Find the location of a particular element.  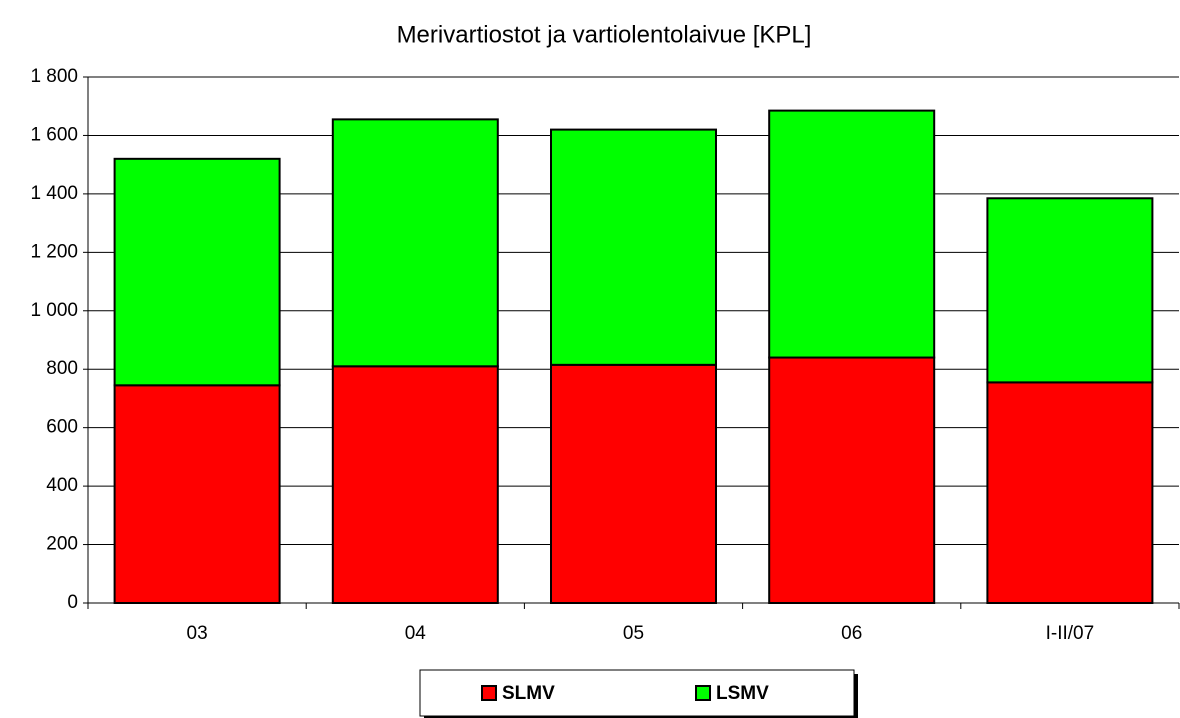

y-tick-label: 1 400 is located at coordinates (54, 193).